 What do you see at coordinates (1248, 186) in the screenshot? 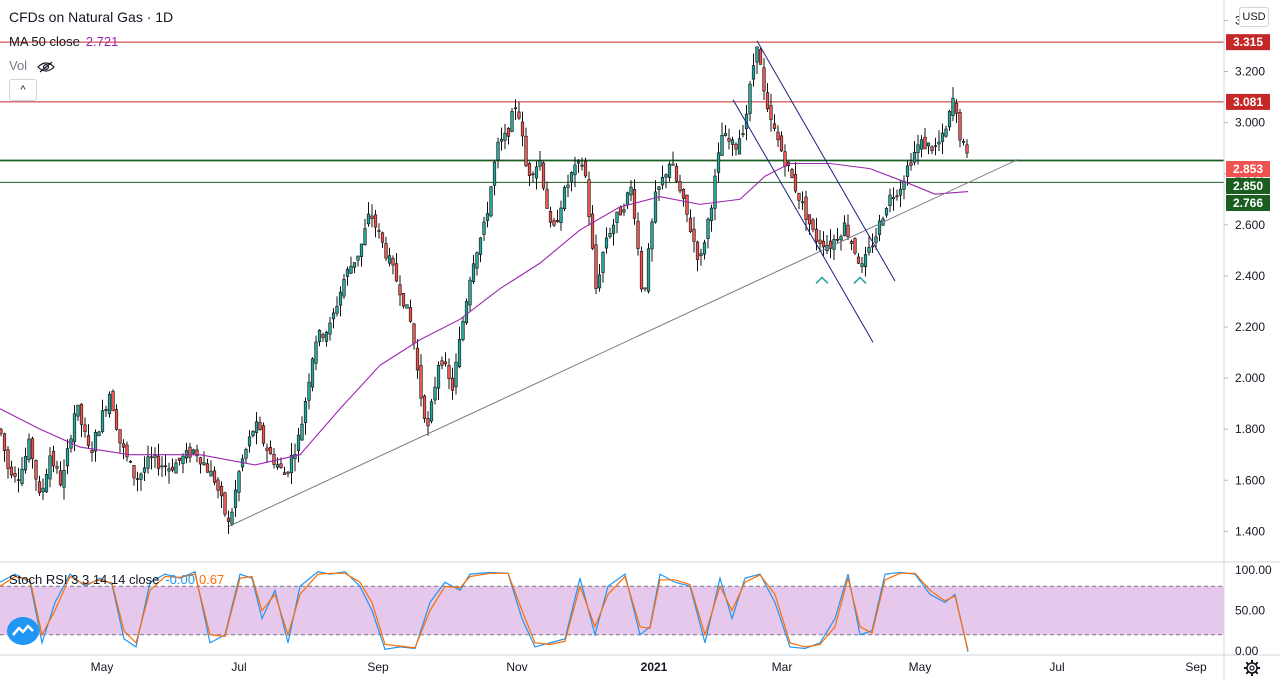
I see `price-label: 2.850` at bounding box center [1248, 186].